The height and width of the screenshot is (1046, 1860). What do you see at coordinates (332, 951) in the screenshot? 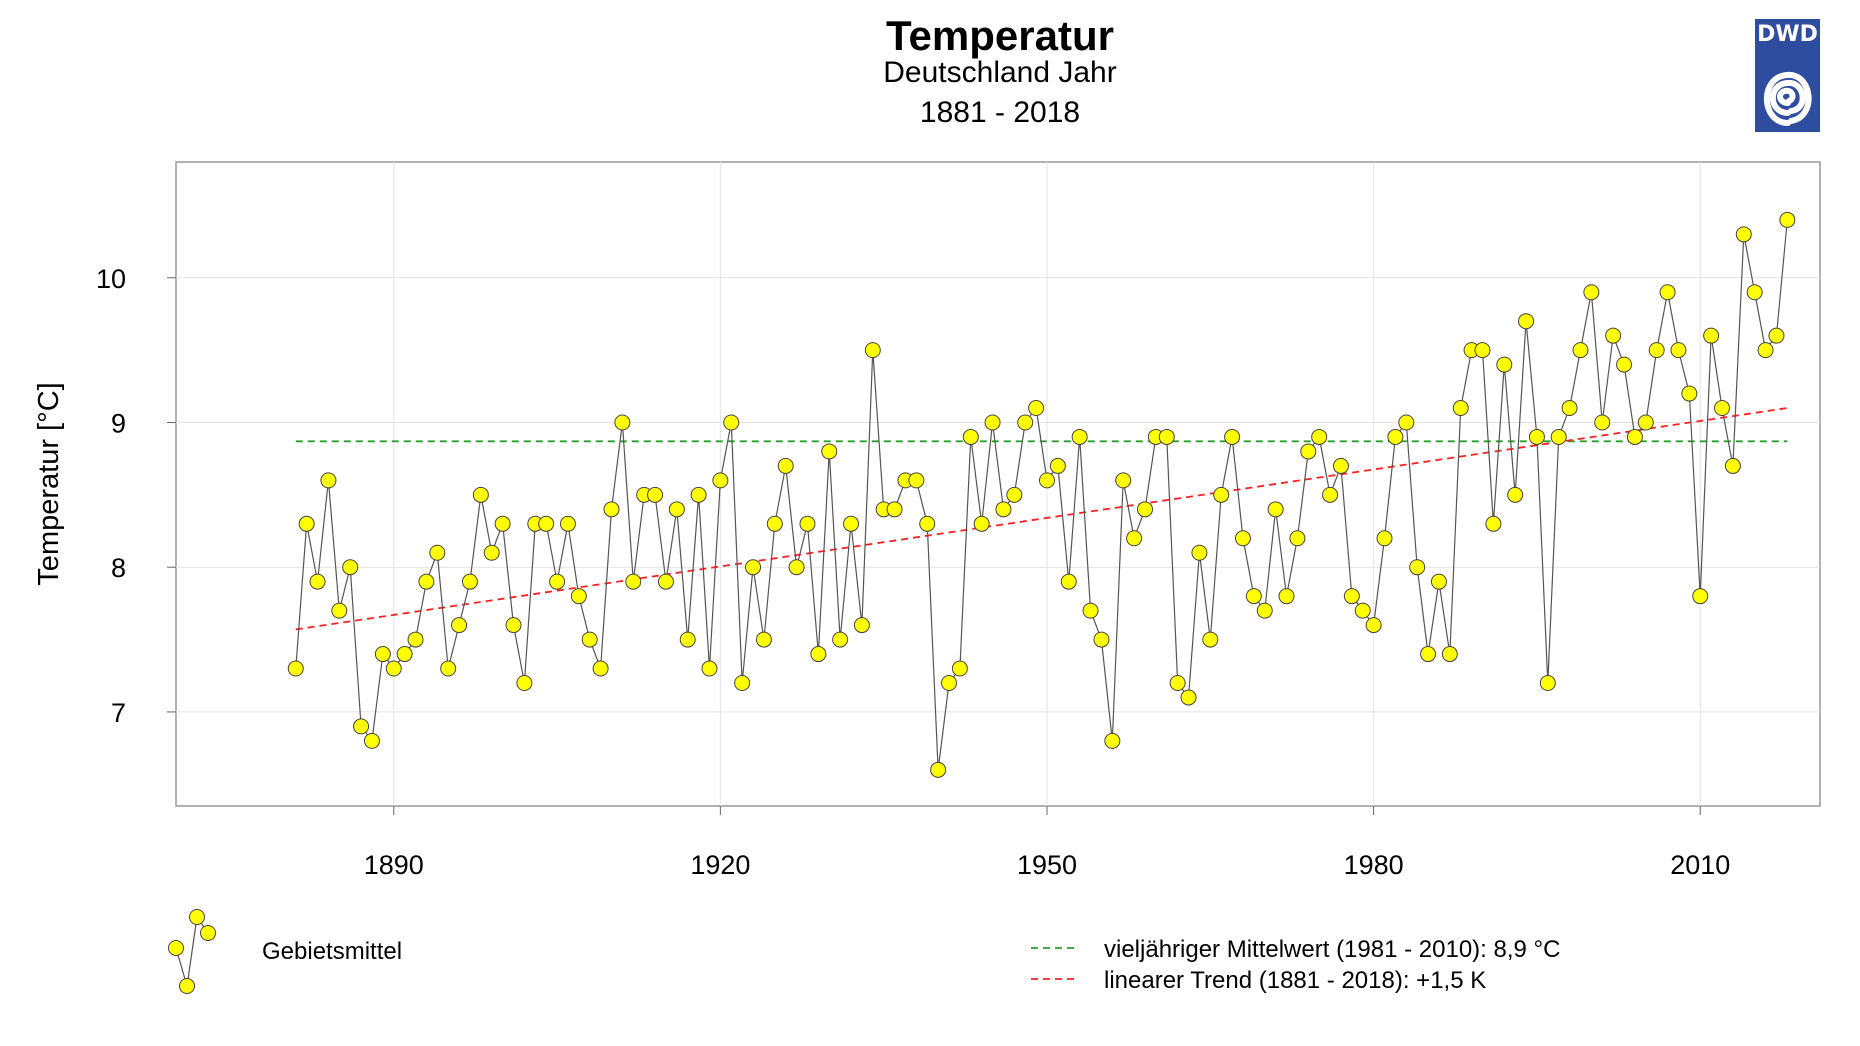
I see `legend-series-label: Gebietsmittel` at bounding box center [332, 951].